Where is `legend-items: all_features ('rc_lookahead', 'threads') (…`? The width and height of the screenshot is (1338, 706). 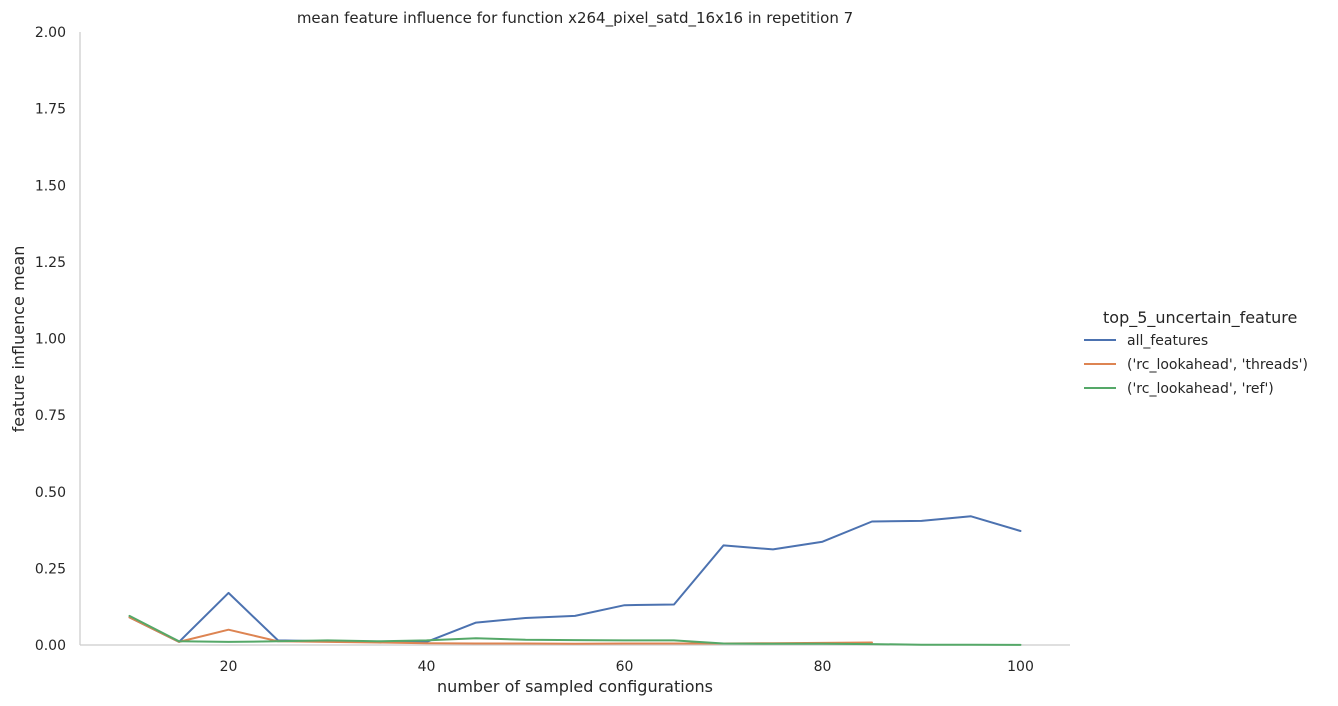
legend-items: all_features ('rc_lookahead', 'threads') (… is located at coordinates (1196, 365).